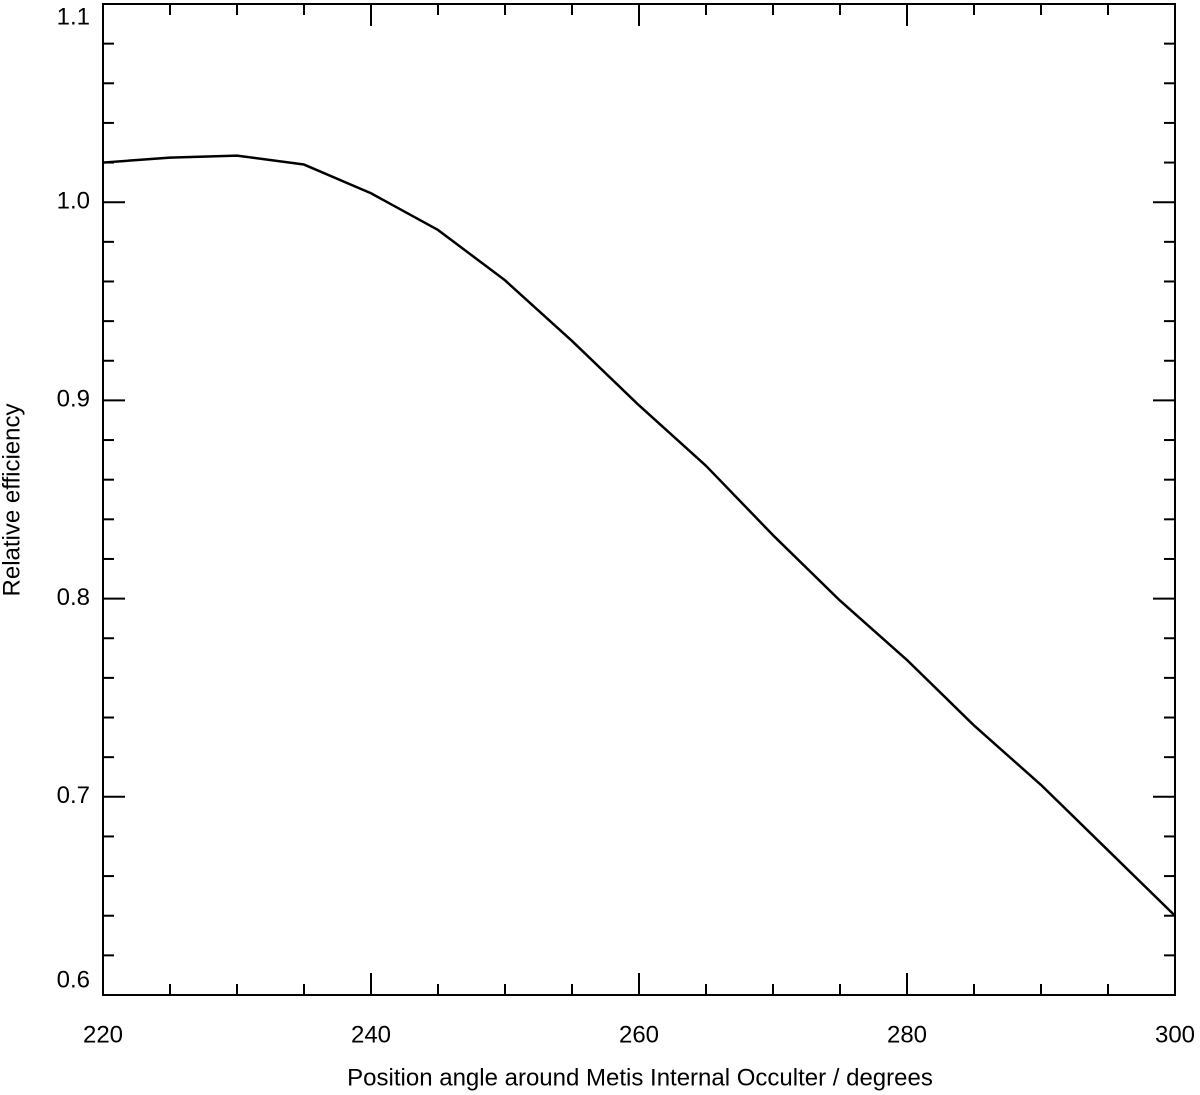  I want to click on x-tick-label: 220, so click(103, 1034).